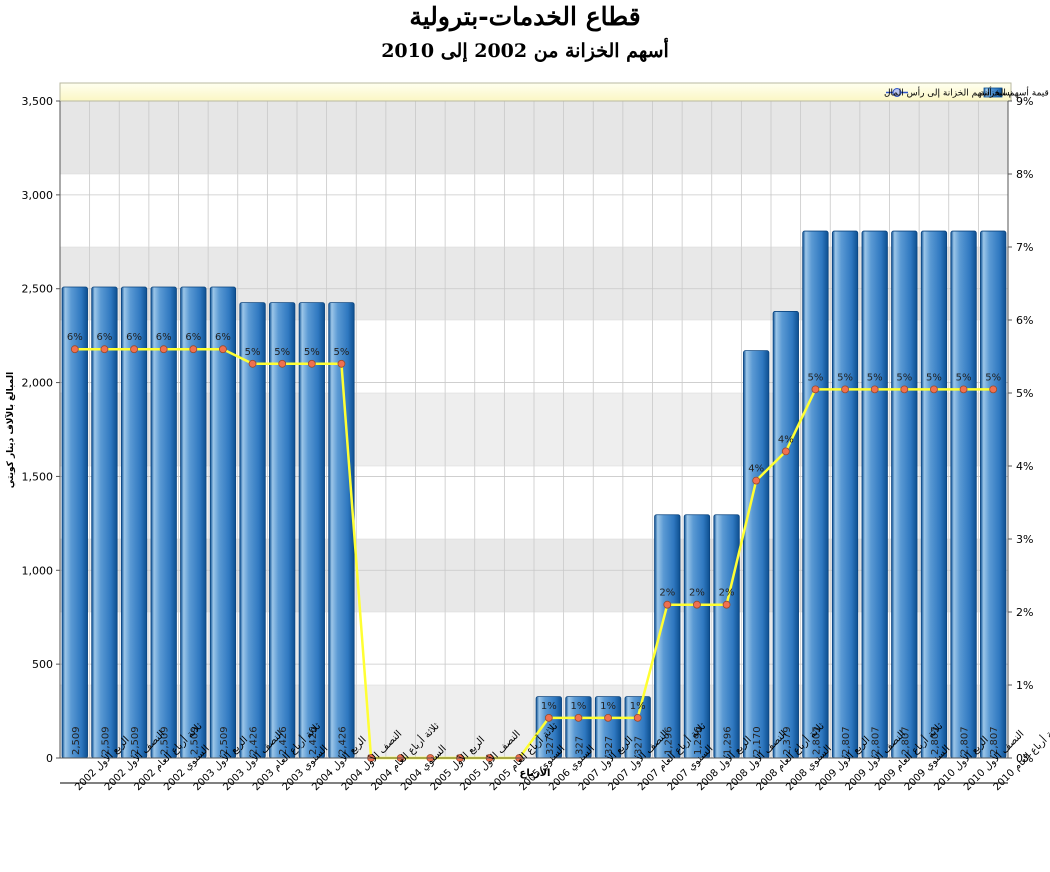  I want to click on y-tick-label: 1,000, so click(38, 570).